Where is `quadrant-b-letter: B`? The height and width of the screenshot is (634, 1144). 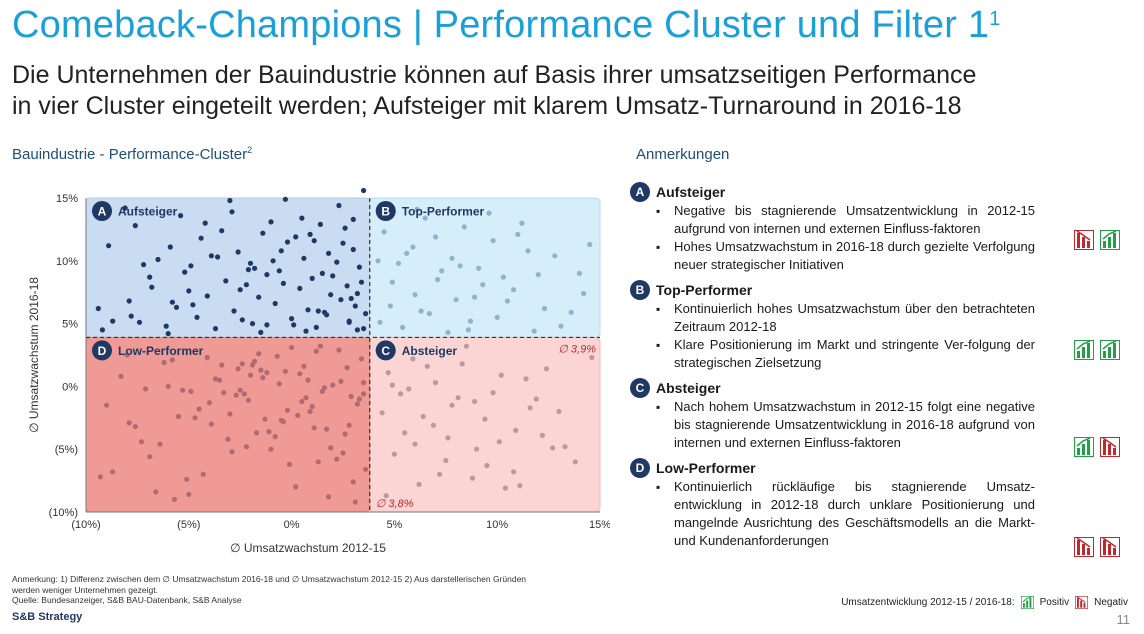
quadrant-b-letter: B is located at coordinates (385, 212).